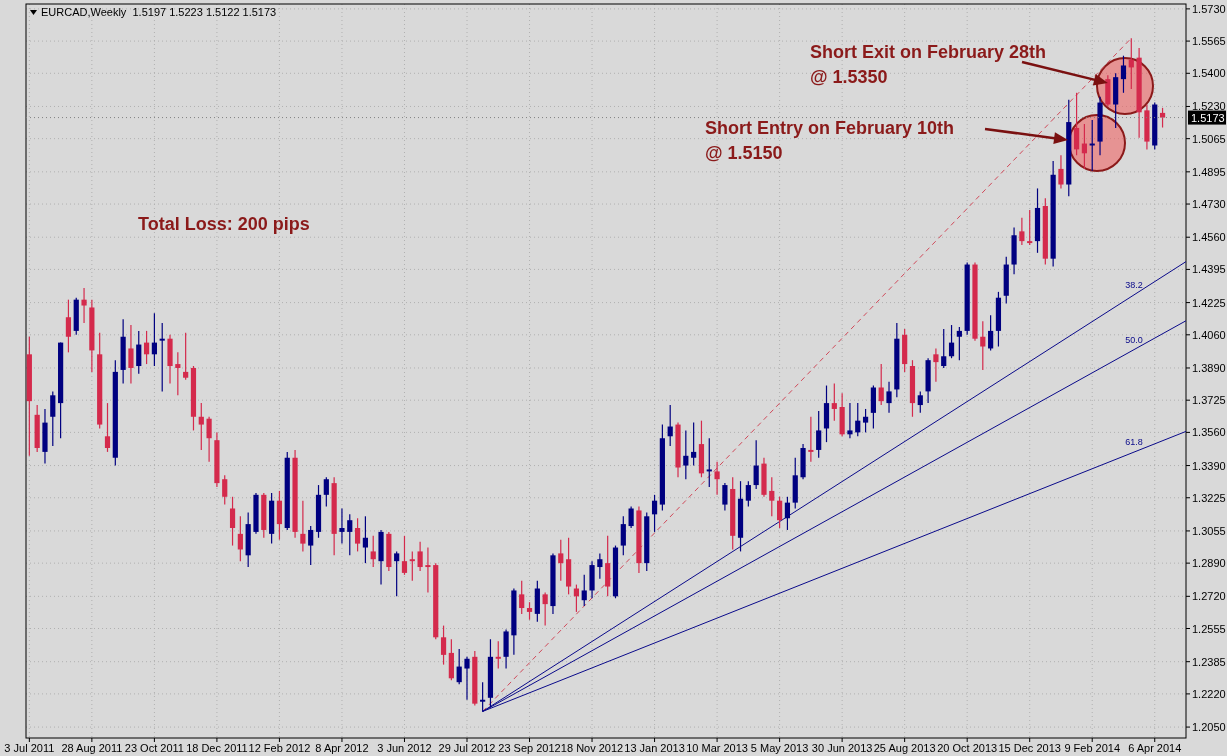 The width and height of the screenshot is (1227, 756). Describe the element at coordinates (1209, 237) in the screenshot. I see `y-tick-label: 1.4560` at that location.